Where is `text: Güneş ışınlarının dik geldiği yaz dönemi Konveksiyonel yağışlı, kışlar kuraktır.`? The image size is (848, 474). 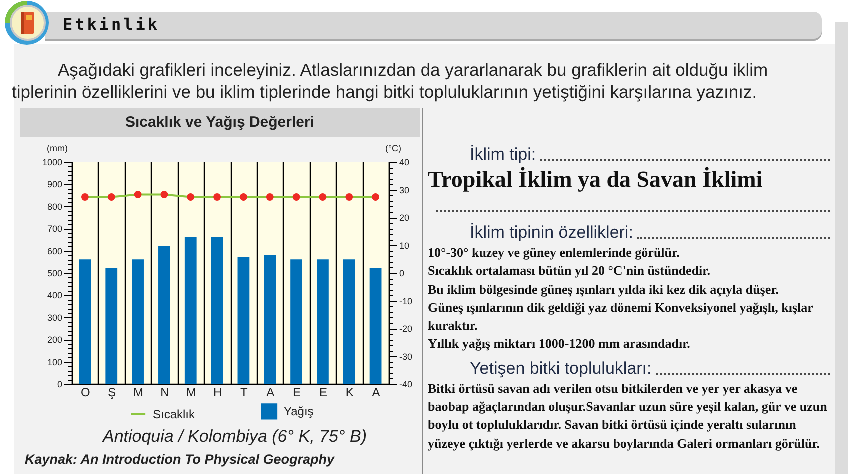
text: Güneş ışınlarının dik geldiği yaz dönemi Konveksiyonel yağışlı, kışlar kuraktır. is located at coordinates (621, 317).